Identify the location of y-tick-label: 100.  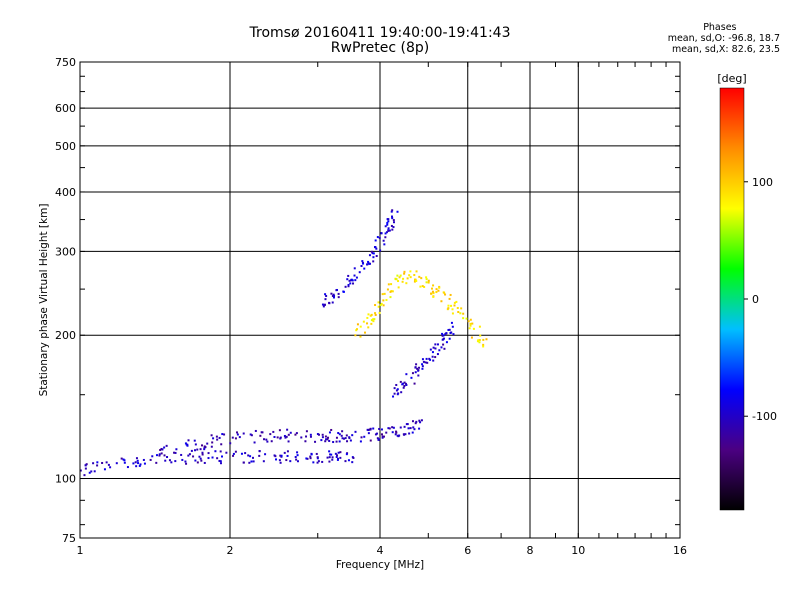
(65, 479).